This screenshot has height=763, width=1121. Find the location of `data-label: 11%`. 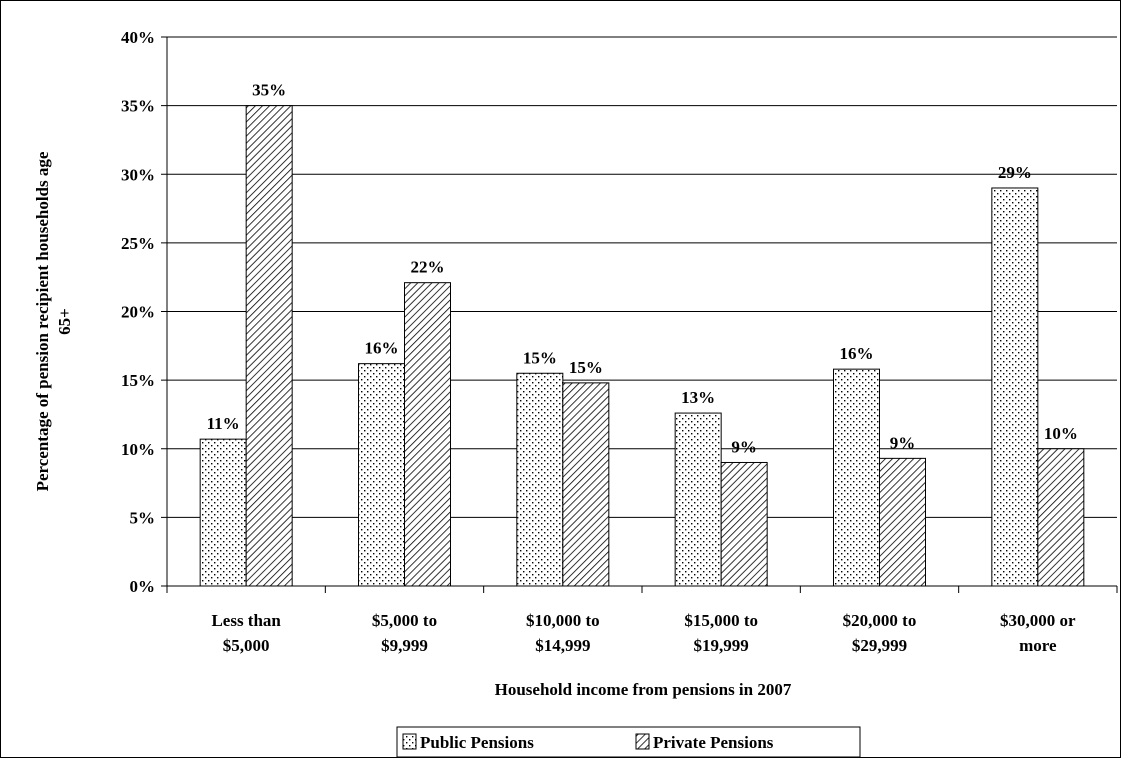

data-label: 11% is located at coordinates (223, 423).